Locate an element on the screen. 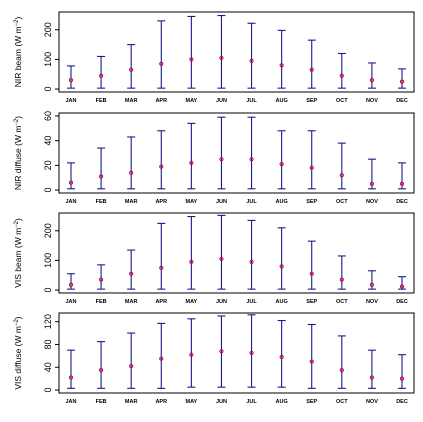 The height and width of the screenshot is (422, 423). y-axis-title: VIS diffuse (W m−2) is located at coordinates (18, 352).